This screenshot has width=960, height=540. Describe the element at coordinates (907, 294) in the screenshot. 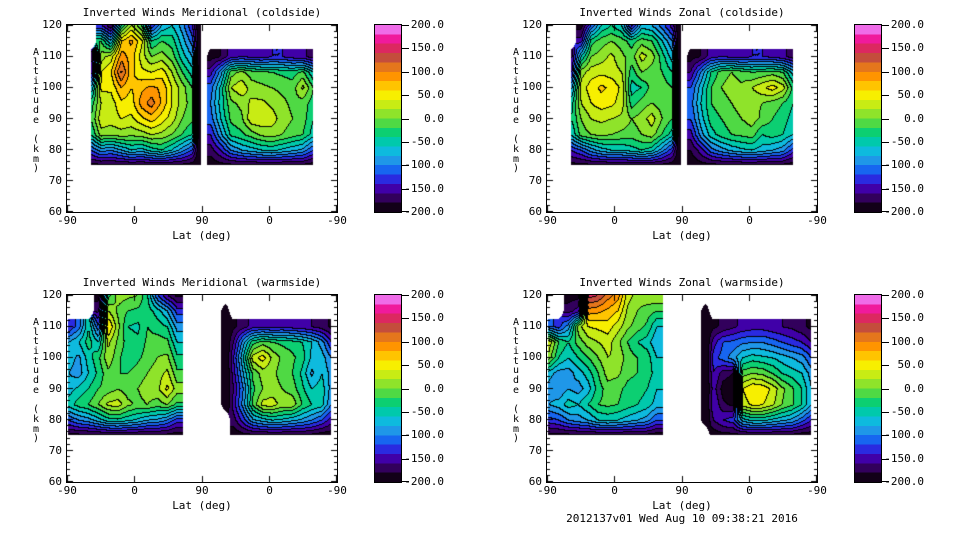

I see `colorbar-tick-label: 200.0` at that location.